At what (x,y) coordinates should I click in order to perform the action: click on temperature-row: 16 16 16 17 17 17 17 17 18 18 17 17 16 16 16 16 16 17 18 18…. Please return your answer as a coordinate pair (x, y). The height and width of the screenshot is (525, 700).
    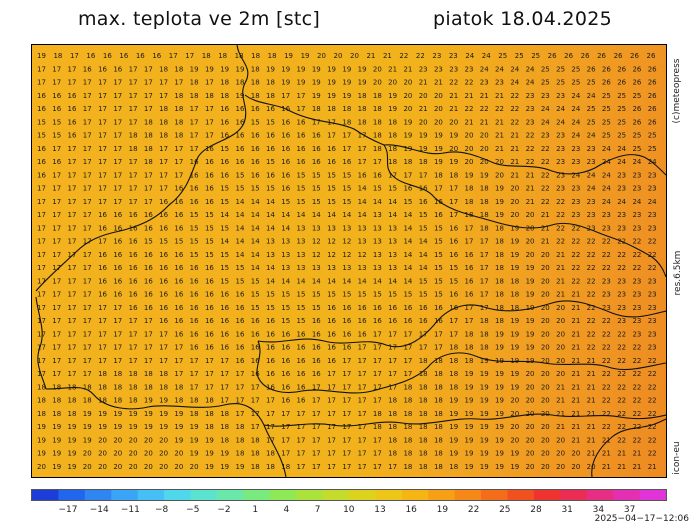
    Looking at the image, I should click on (347, 109).